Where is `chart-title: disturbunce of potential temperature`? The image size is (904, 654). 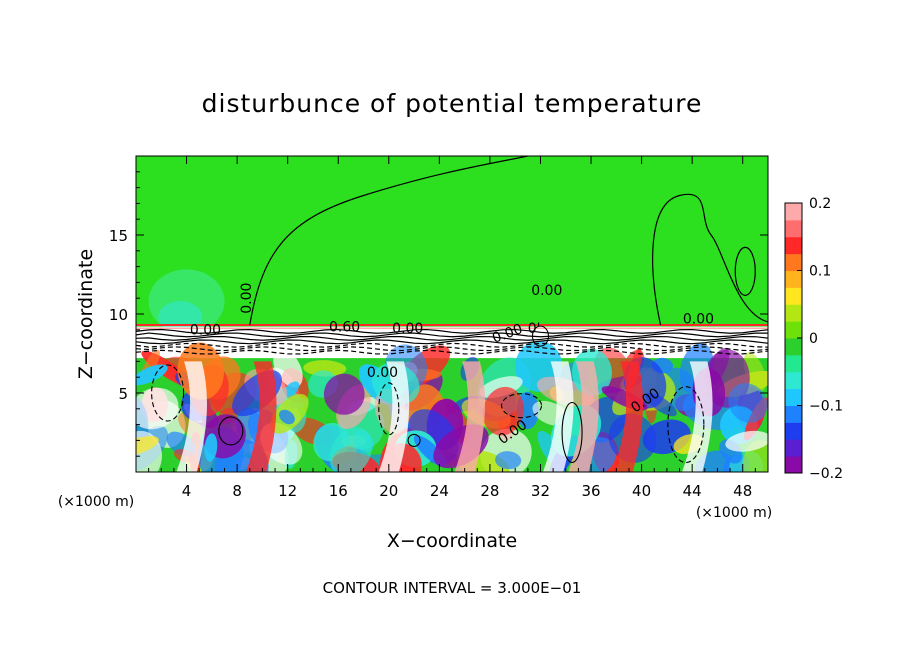 chart-title: disturbunce of potential temperature is located at coordinates (452, 103).